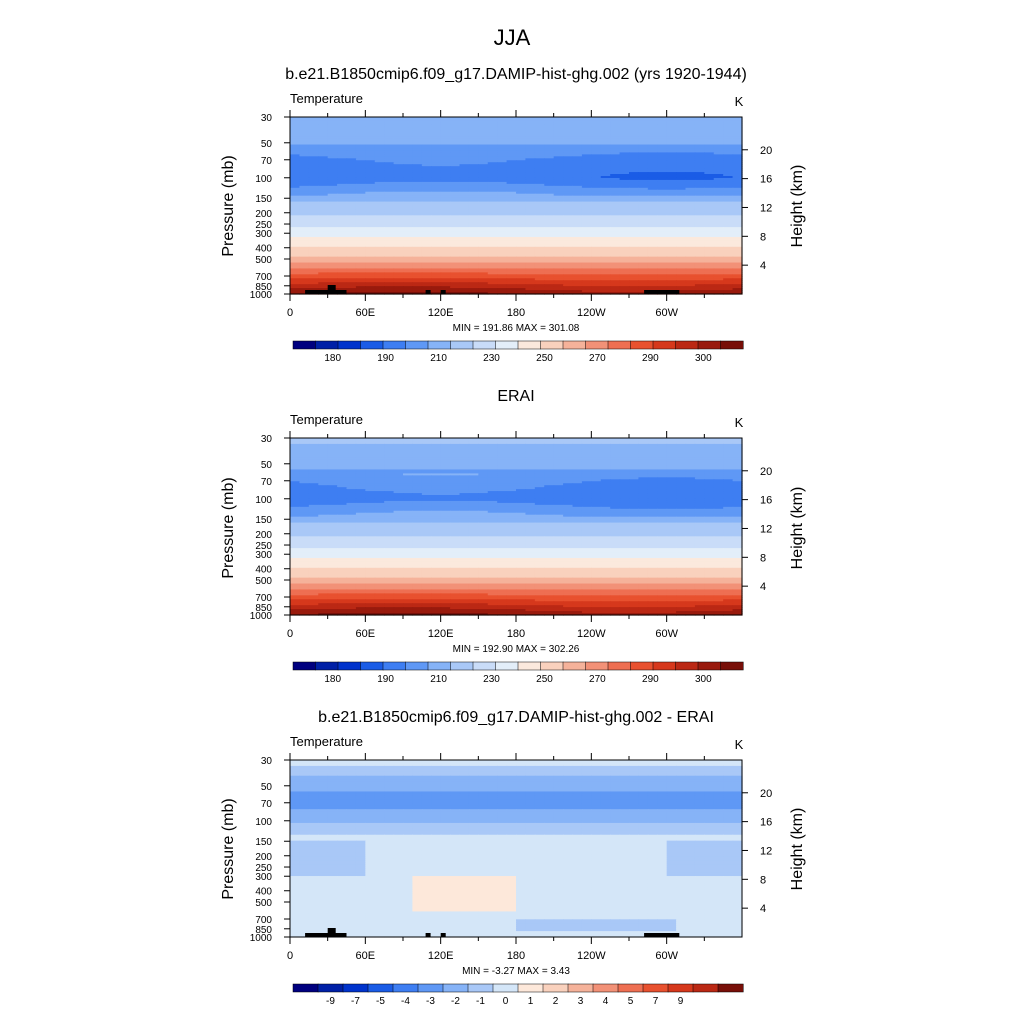  What do you see at coordinates (263, 260) in the screenshot?
I see `y-tick-label: 500` at bounding box center [263, 260].